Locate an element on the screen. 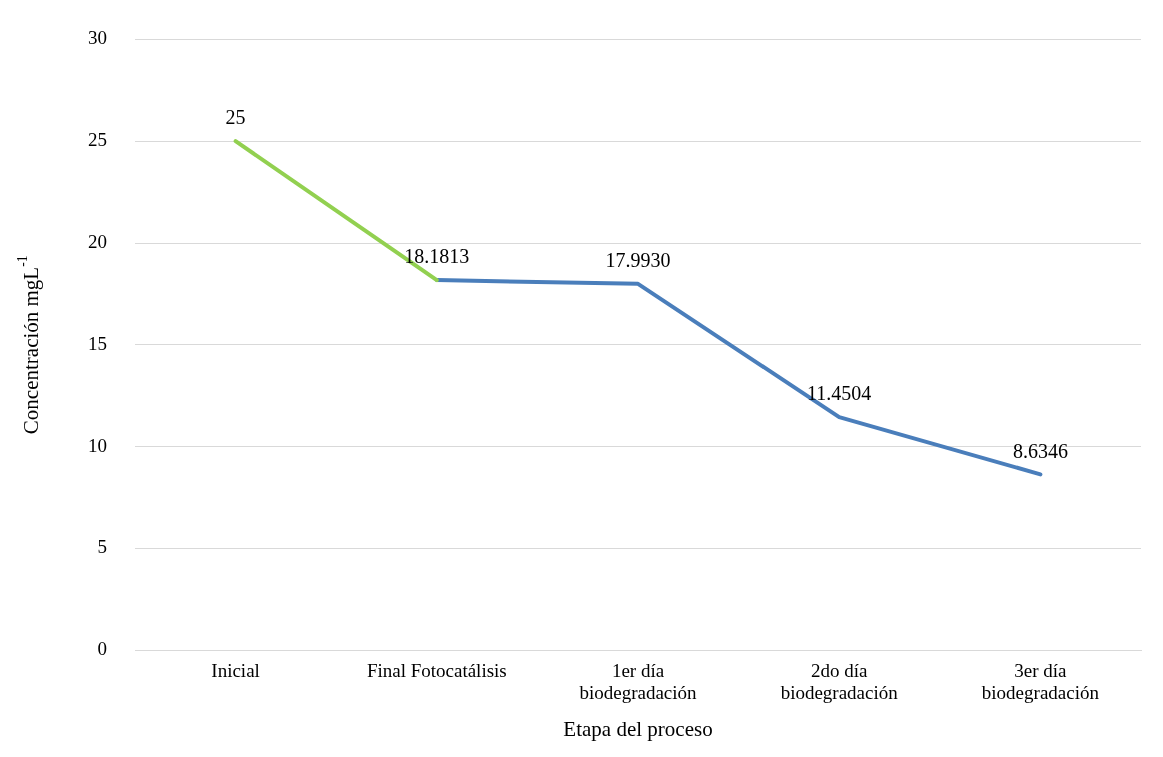 The width and height of the screenshot is (1163, 757). y-tick-label: 5 is located at coordinates (102, 547).